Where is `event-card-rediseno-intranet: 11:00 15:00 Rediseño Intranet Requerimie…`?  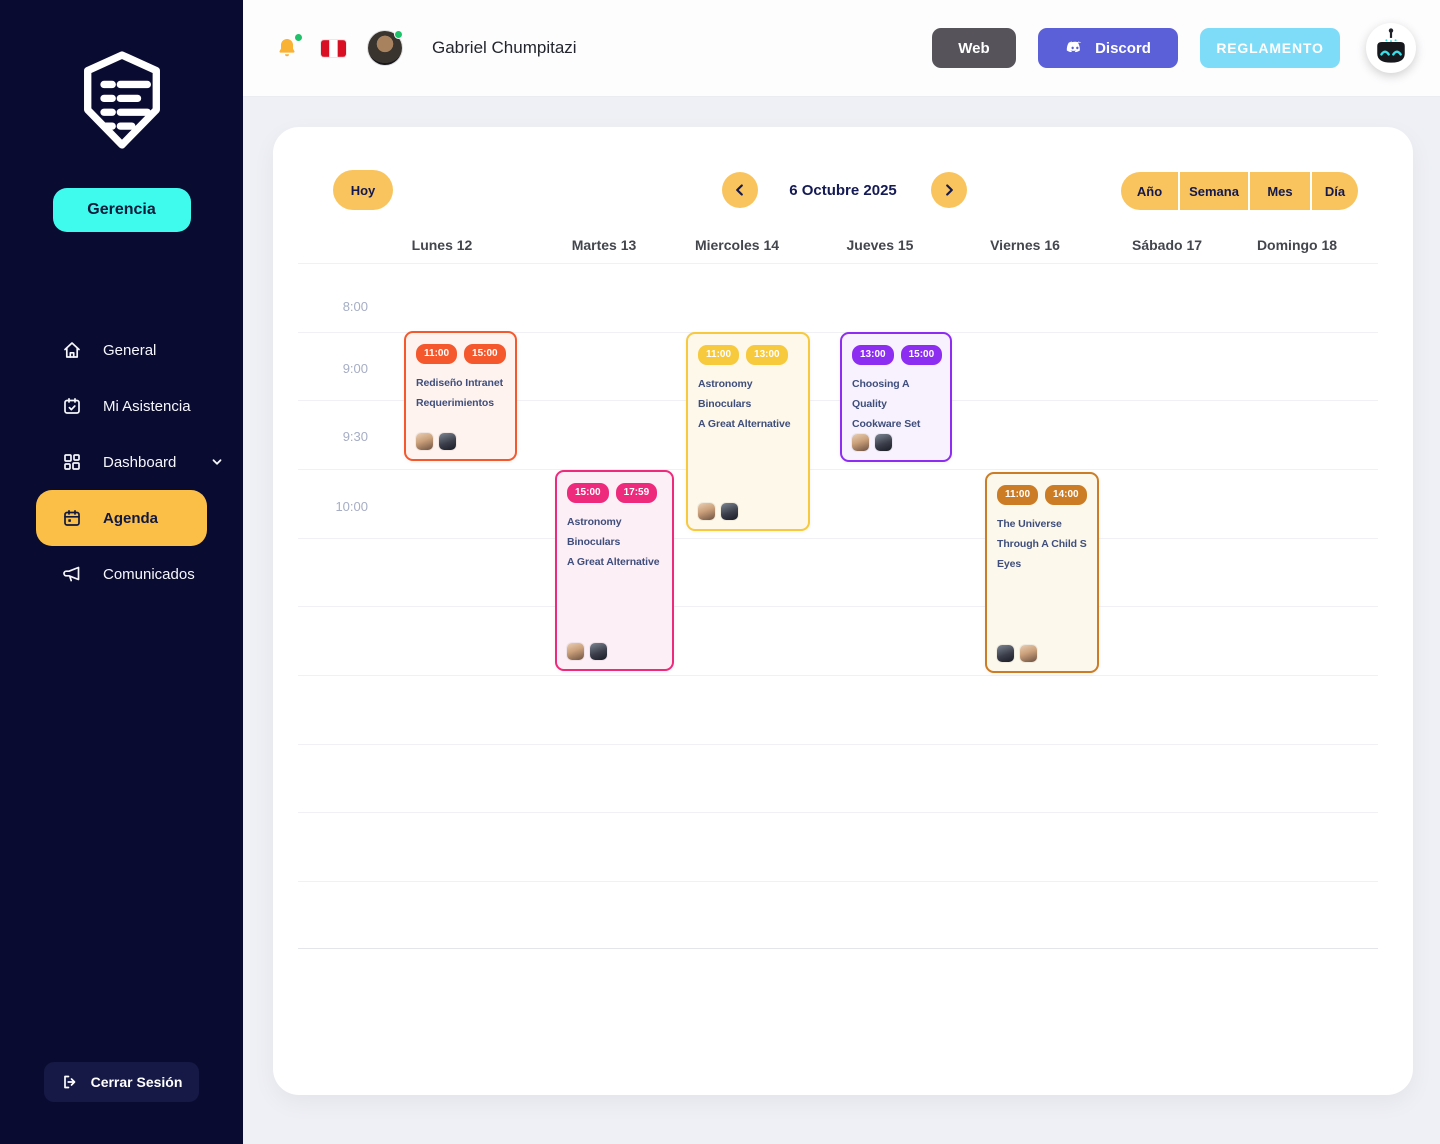 event-card-rediseno-intranet: 11:00 15:00 Rediseño Intranet Requerimie… is located at coordinates (460, 396).